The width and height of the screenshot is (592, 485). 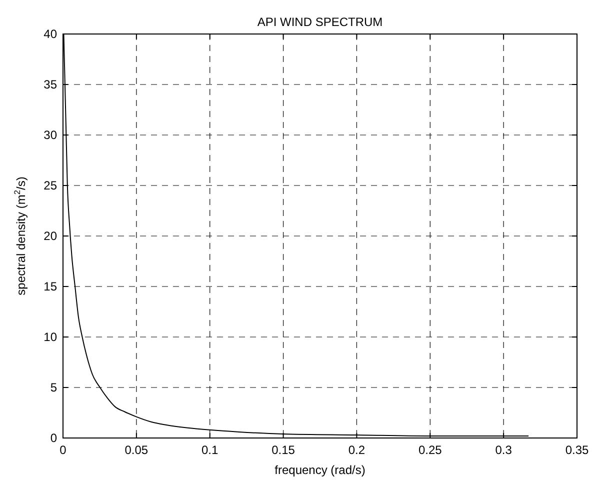 What do you see at coordinates (357, 450) in the screenshot?
I see `x-tick-label: 0.2` at bounding box center [357, 450].